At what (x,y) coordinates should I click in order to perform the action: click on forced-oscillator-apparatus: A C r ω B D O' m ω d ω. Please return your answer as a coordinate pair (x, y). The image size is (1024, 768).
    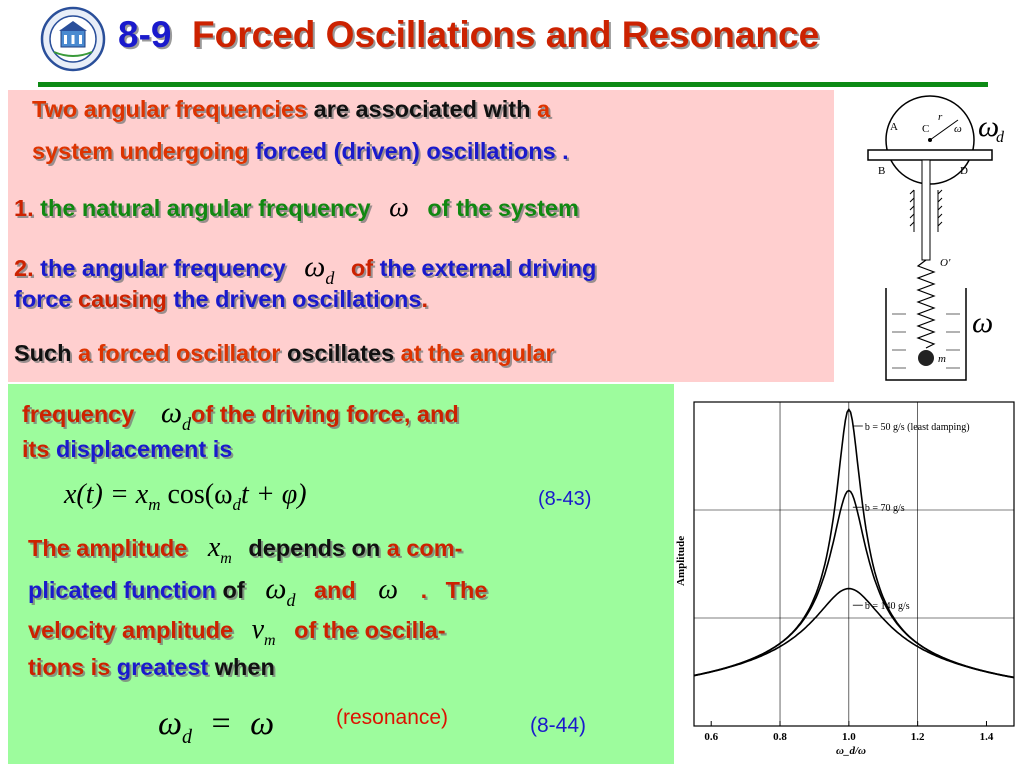
    Looking at the image, I should click on (936, 238).